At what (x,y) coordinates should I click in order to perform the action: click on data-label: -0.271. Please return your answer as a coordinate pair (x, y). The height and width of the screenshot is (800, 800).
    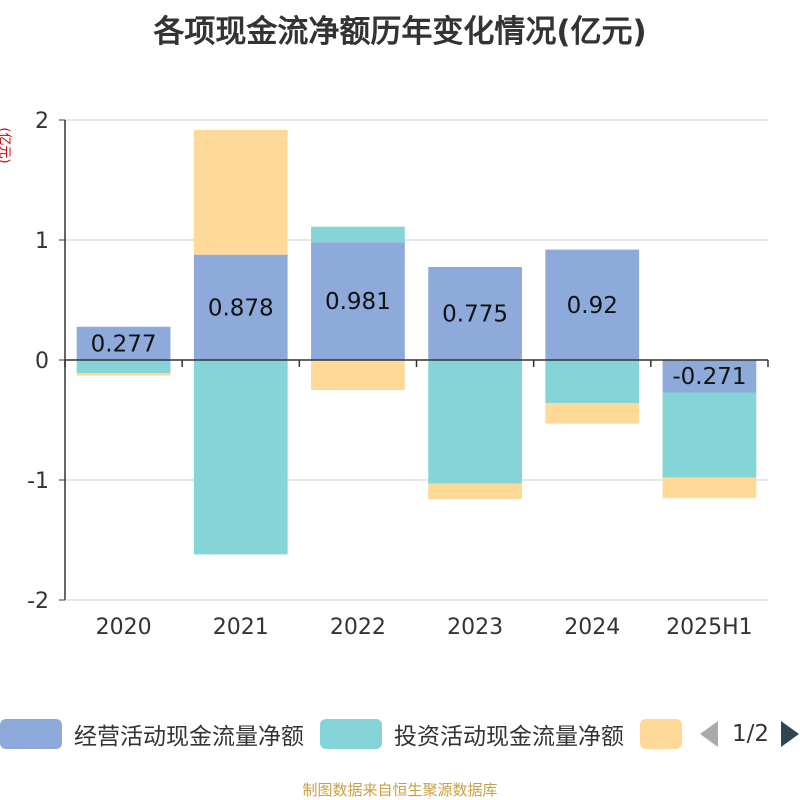
    Looking at the image, I should click on (709, 377).